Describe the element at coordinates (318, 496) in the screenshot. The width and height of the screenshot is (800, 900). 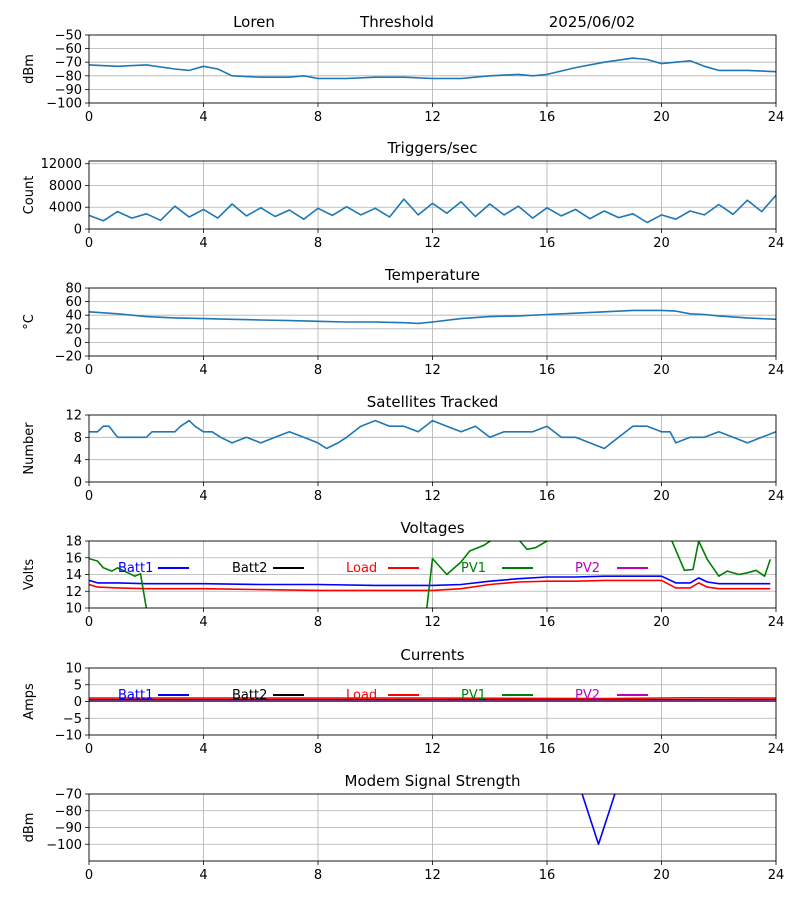
I see `satellites-xtick-label: 8` at that location.